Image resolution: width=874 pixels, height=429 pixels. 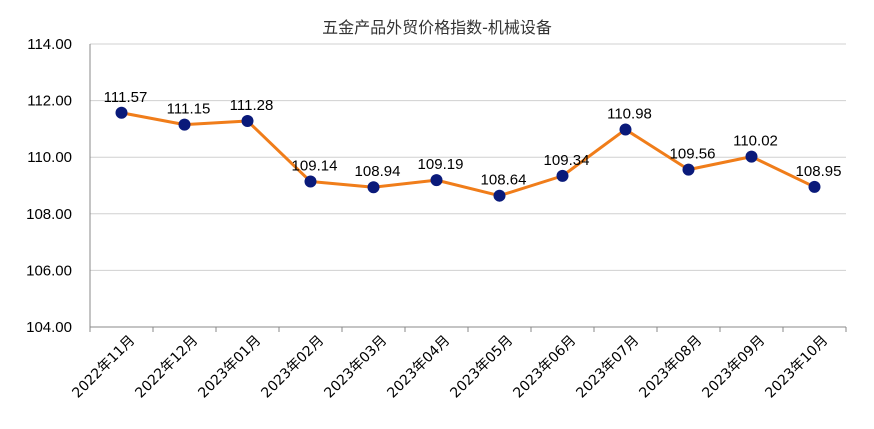 What do you see at coordinates (693, 154) in the screenshot?
I see `data-label: 109.56` at bounding box center [693, 154].